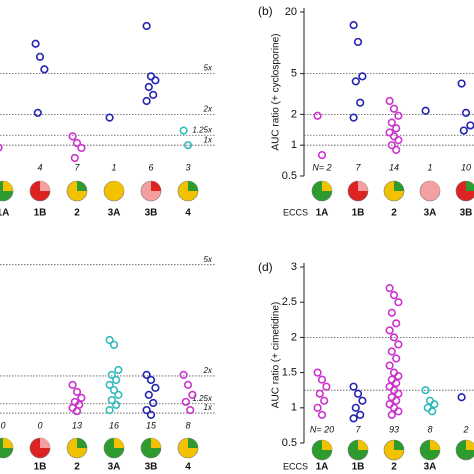  Describe the element at coordinates (289, 302) in the screenshot. I see `y-tick-label: 2.5` at that location.